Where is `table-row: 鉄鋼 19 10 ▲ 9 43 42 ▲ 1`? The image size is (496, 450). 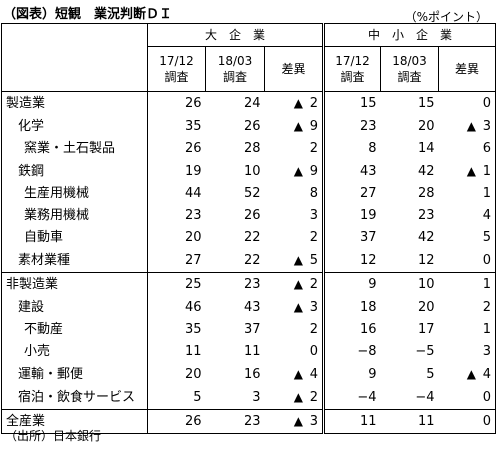 table-row: 鉄鋼 19 10 ▲ 9 43 42 ▲ 1 is located at coordinates (248, 171).